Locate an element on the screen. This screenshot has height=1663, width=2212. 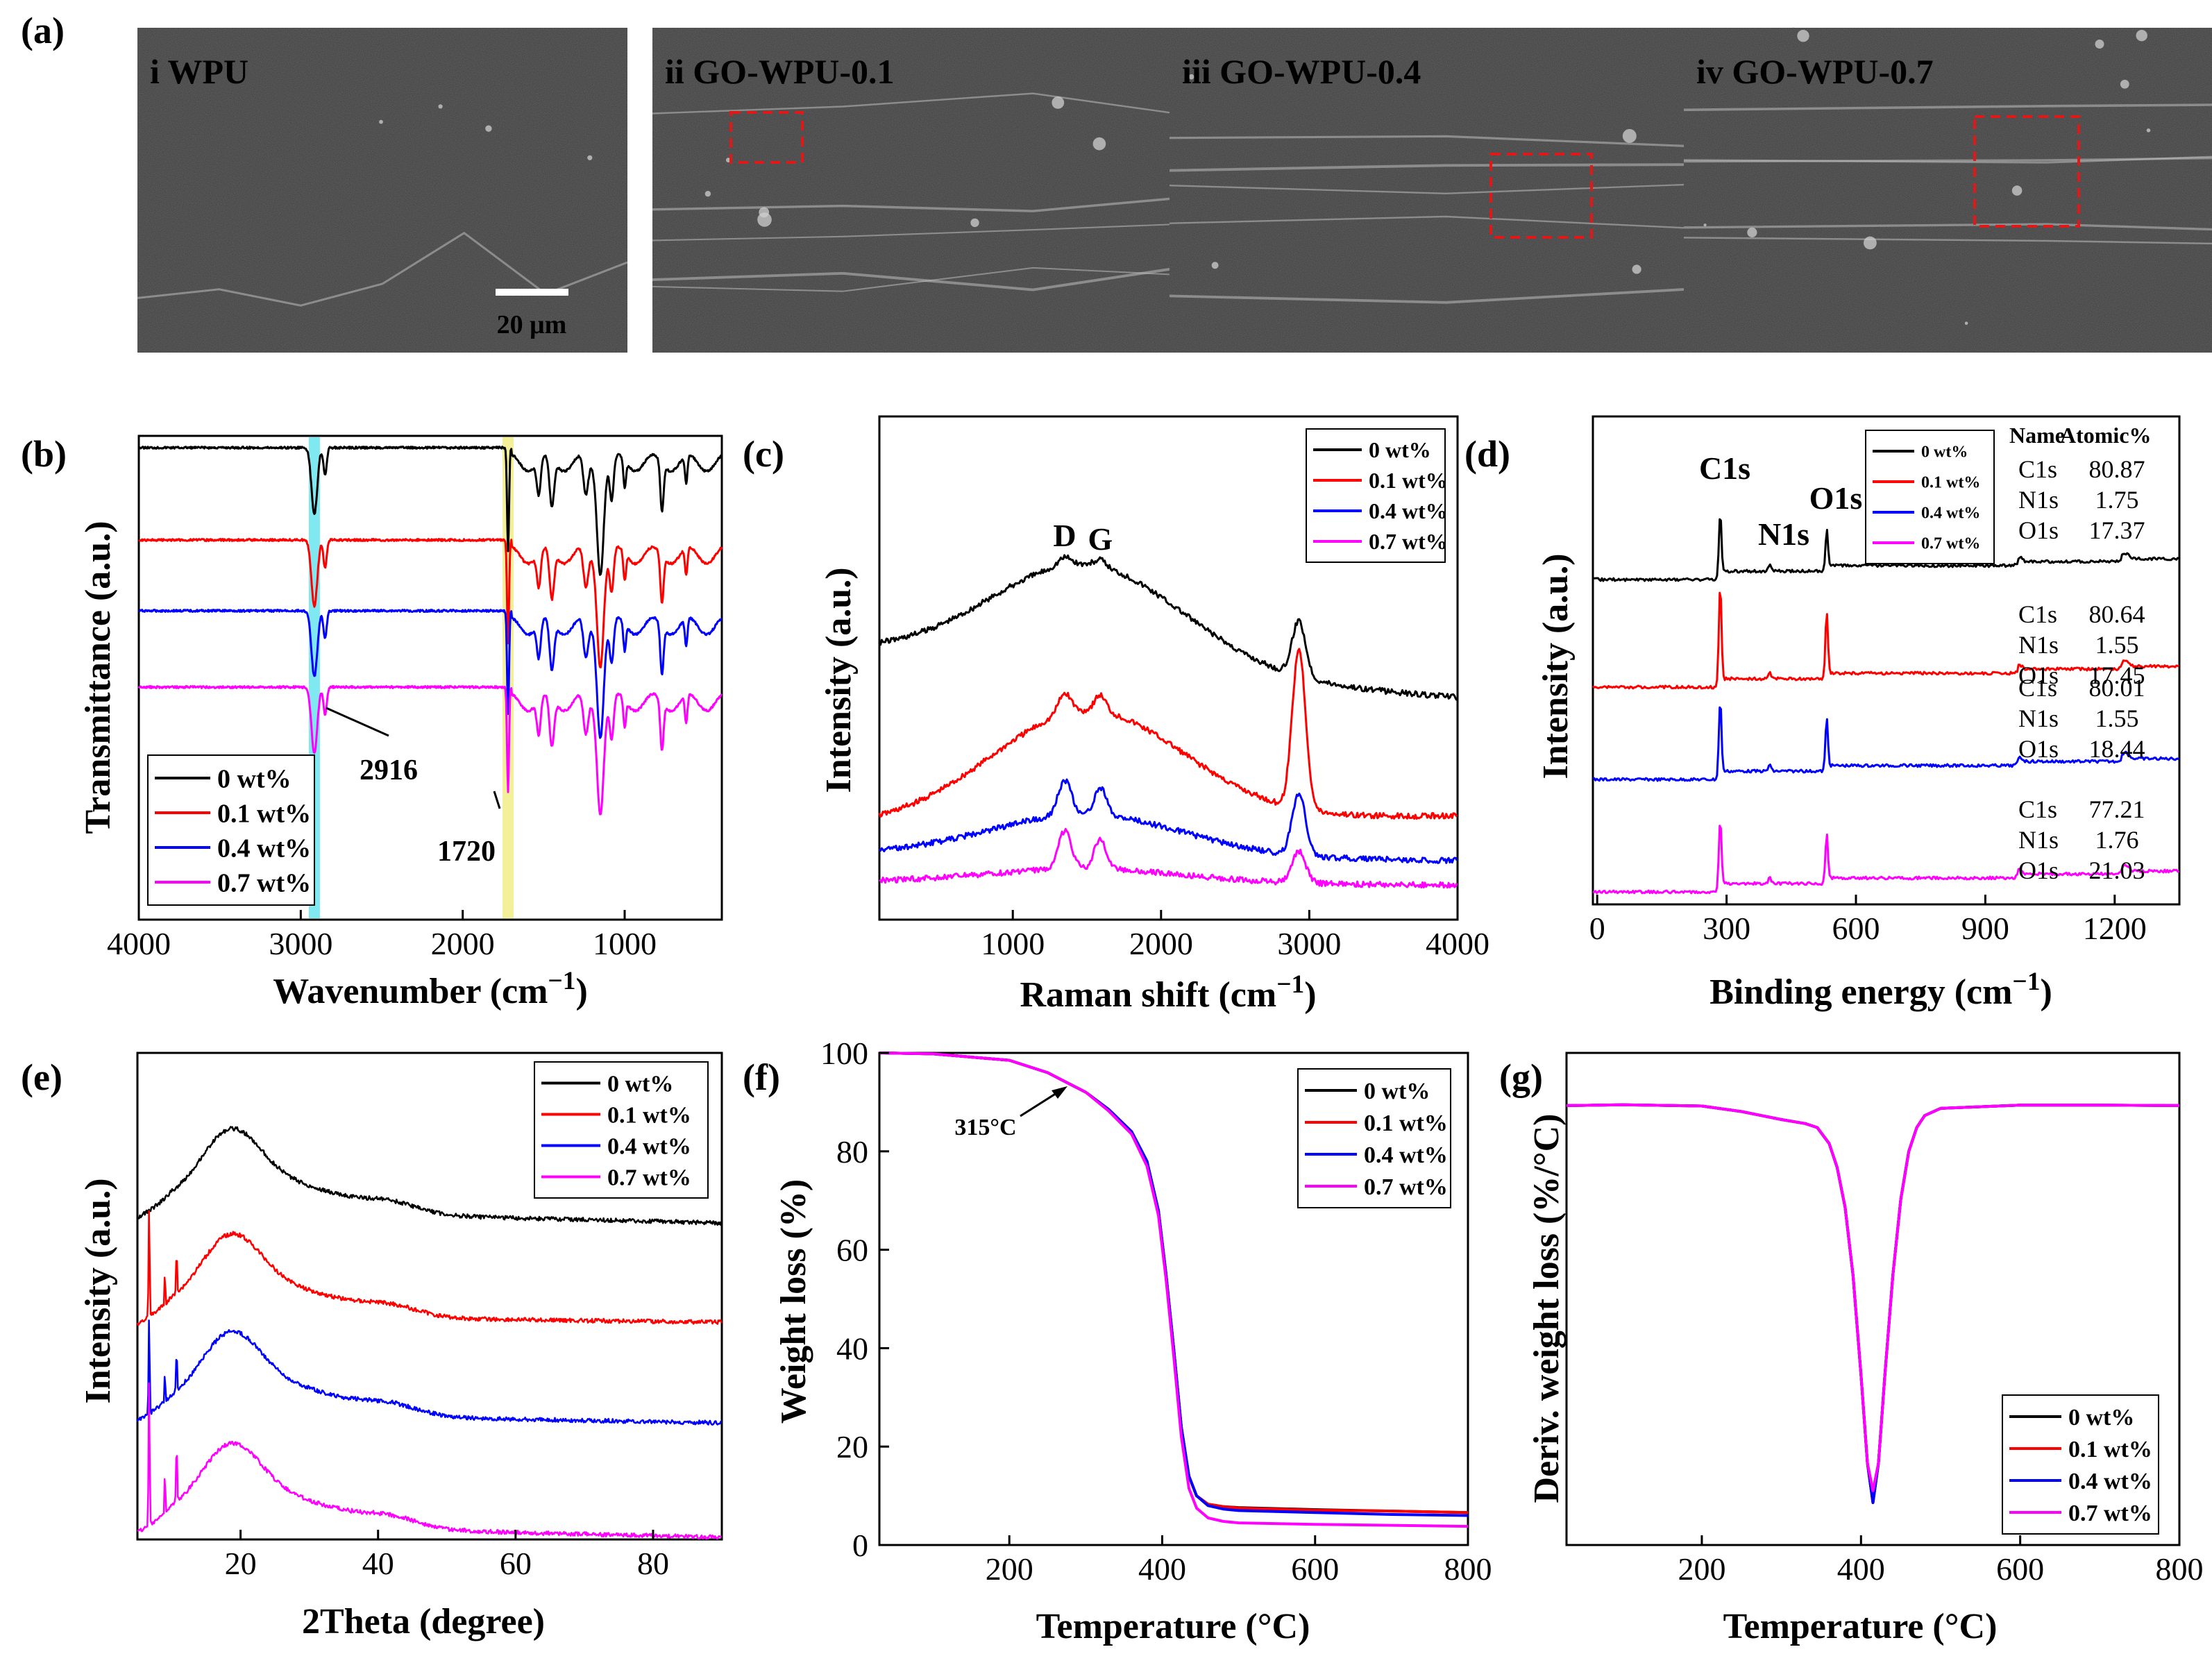
y-tick-label: 40 is located at coordinates (852, 1348).